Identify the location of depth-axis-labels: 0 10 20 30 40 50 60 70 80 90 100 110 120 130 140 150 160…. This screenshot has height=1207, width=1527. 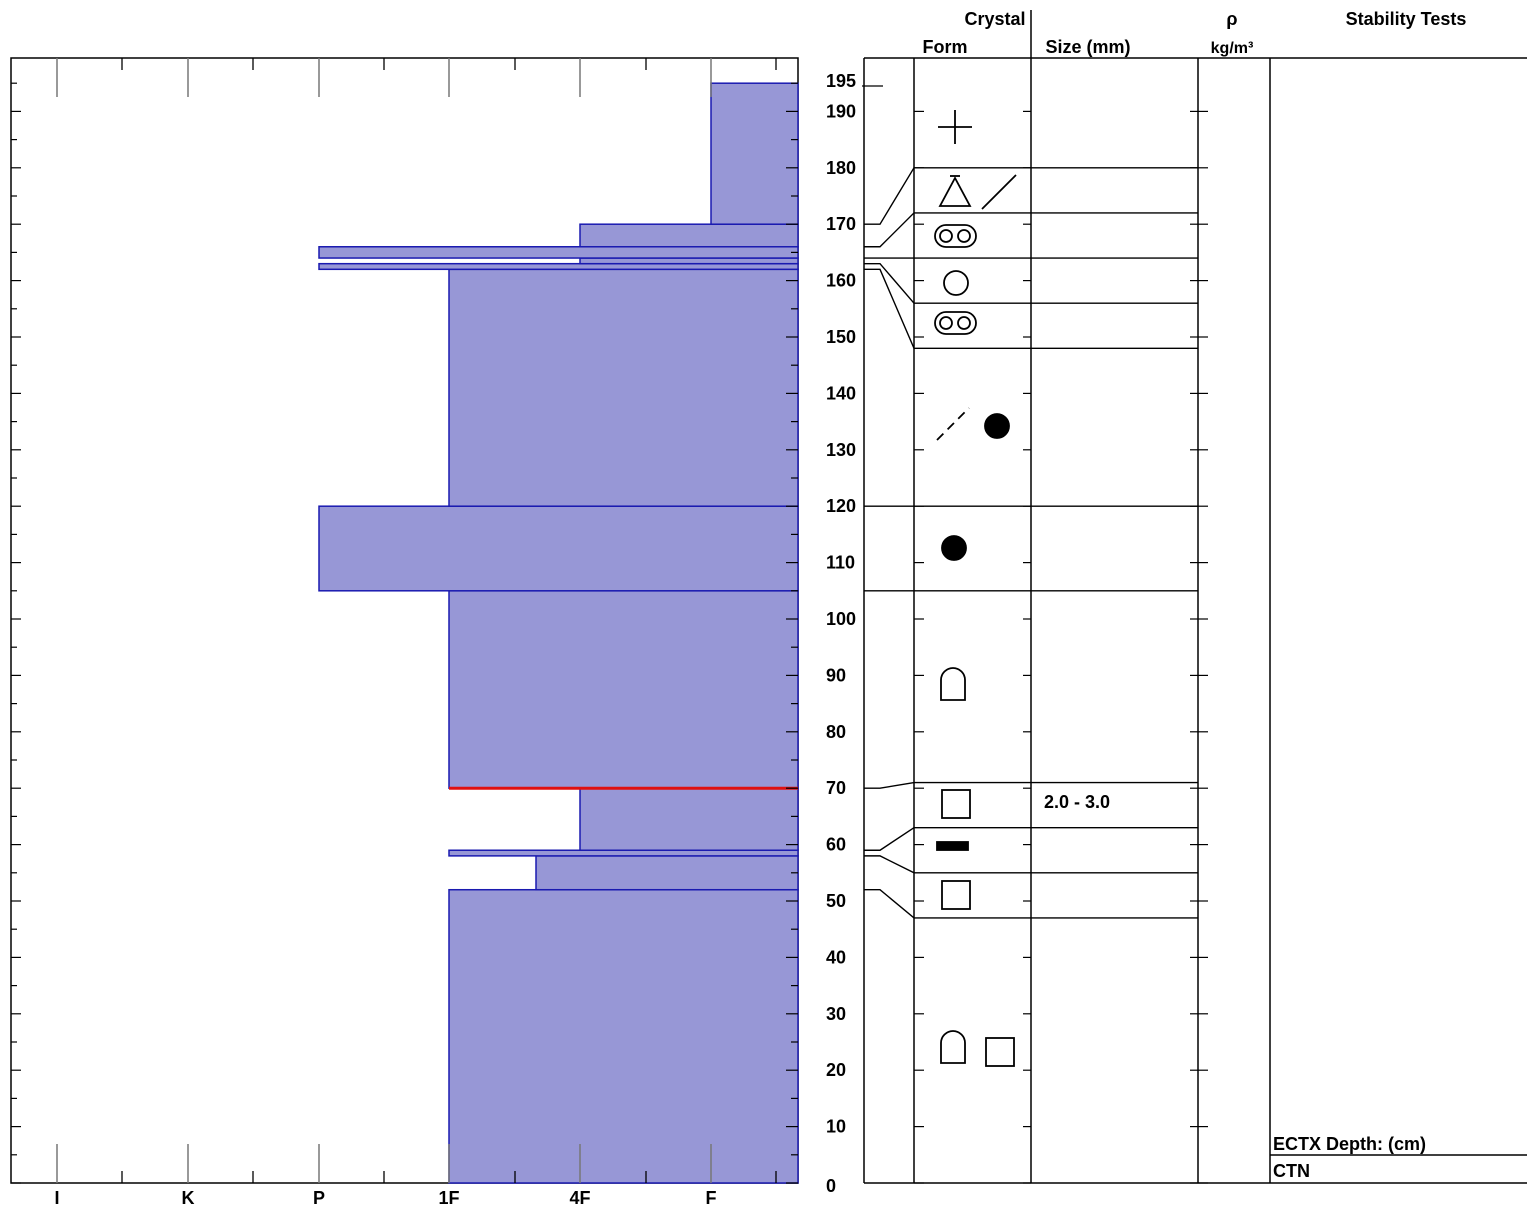
(841, 648).